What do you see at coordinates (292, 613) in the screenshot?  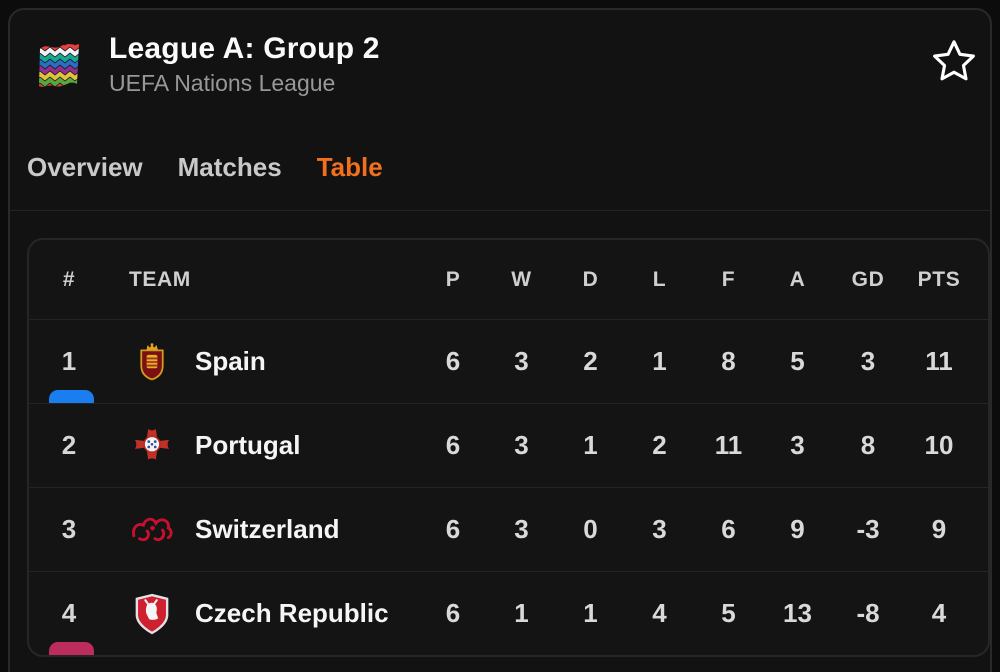 I see `team-name: Czech Republic` at bounding box center [292, 613].